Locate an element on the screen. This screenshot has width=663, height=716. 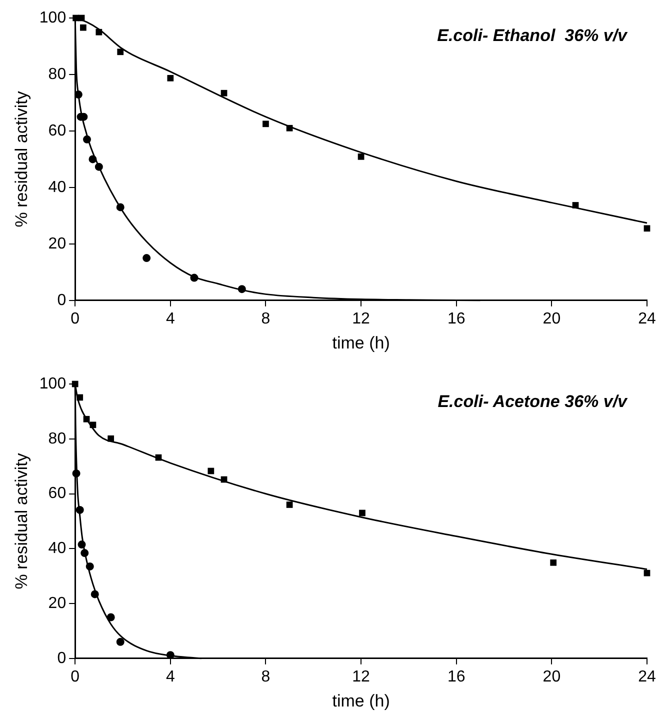
text: E.coli- Ethanol 36% v/v is located at coordinates (533, 36).